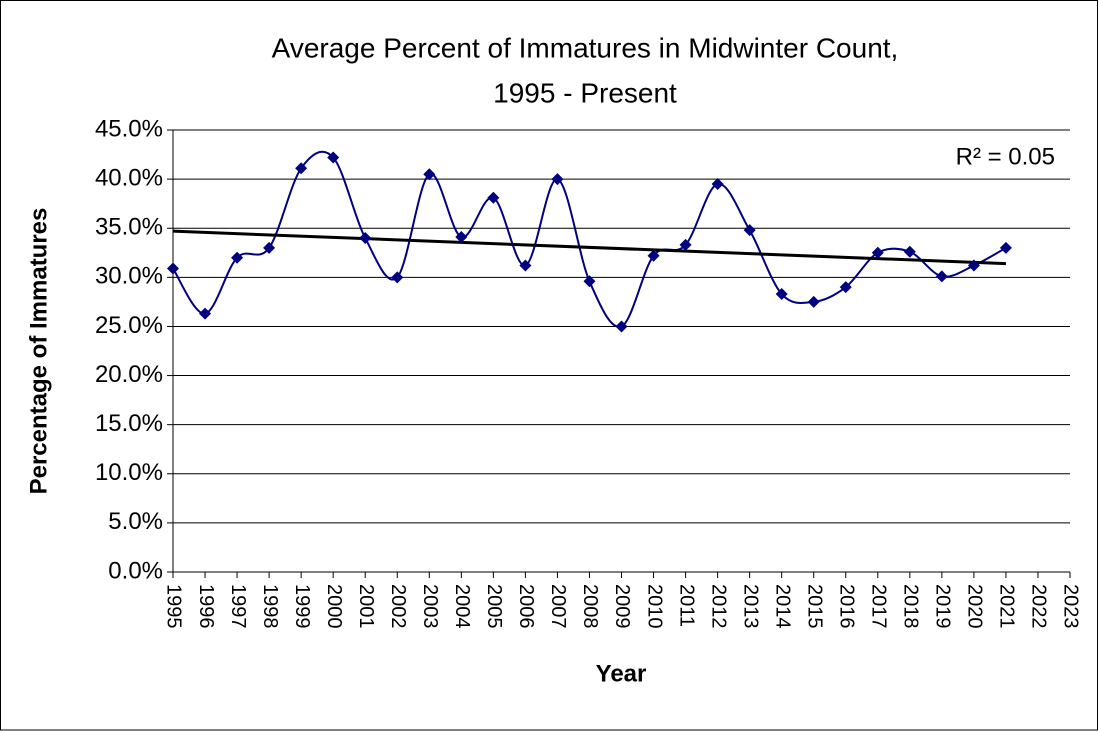 This screenshot has height=731, width=1099. What do you see at coordinates (750, 606) in the screenshot?
I see `x-tick-label: 2013` at bounding box center [750, 606].